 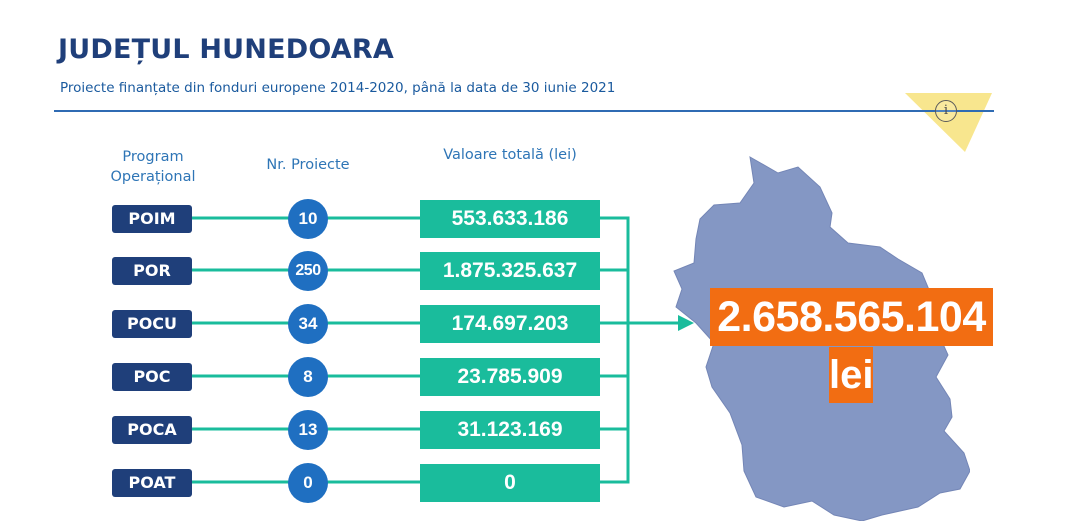 What do you see at coordinates (308, 377) in the screenshot?
I see `project-count-circle: 8` at bounding box center [308, 377].